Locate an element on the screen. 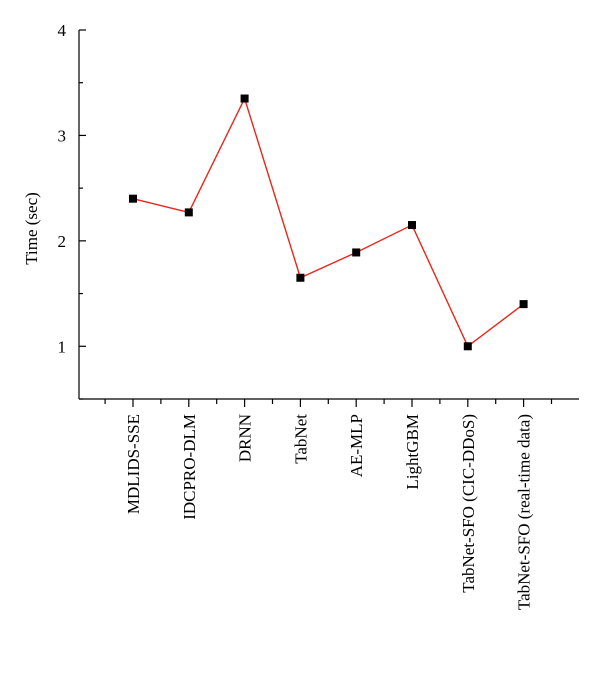  data-point-drnn is located at coordinates (244, 98).